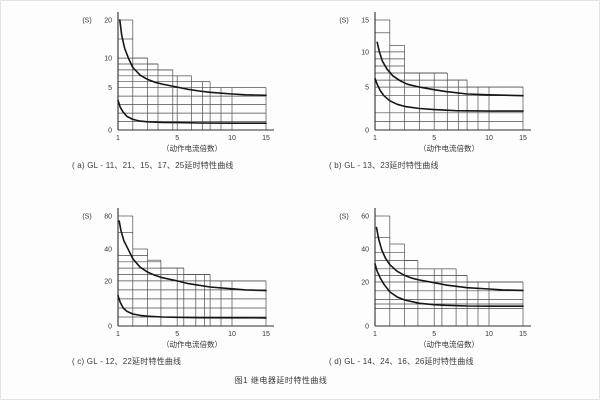 The height and width of the screenshot is (400, 600). What do you see at coordinates (365, 217) in the screenshot?
I see `svg-text: 60` at bounding box center [365, 217].